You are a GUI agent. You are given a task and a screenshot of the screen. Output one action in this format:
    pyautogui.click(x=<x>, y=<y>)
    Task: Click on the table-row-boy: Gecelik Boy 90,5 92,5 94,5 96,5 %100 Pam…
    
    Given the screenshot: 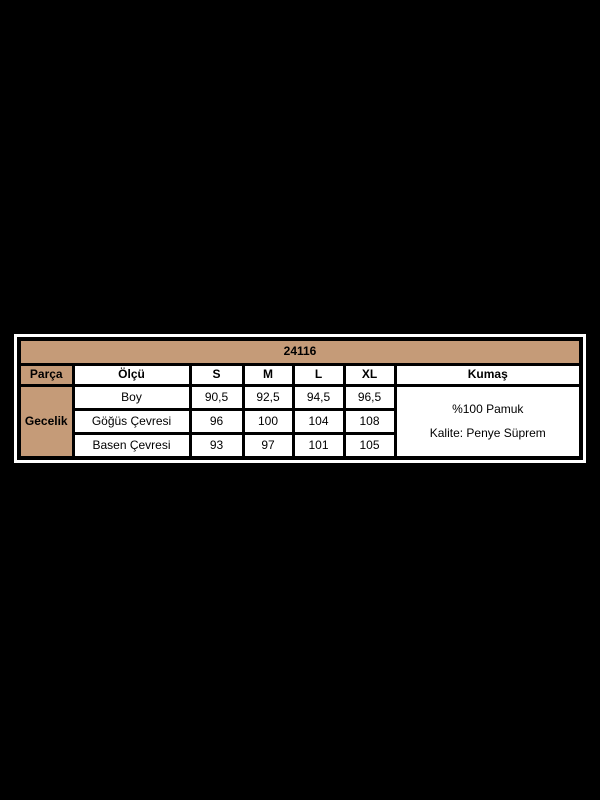 What is the action you would take?
    pyautogui.click(x=300, y=422)
    